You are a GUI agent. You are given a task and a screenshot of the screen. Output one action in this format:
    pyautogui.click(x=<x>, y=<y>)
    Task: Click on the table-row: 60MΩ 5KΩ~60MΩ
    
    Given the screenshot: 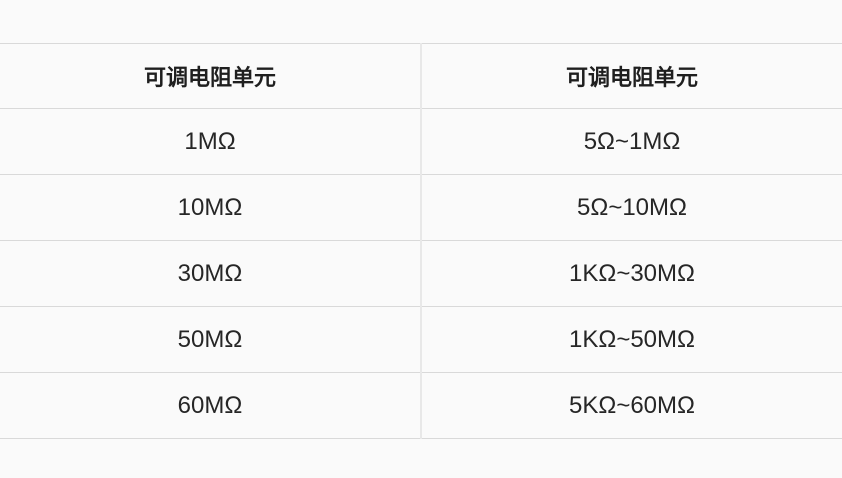 What is the action you would take?
    pyautogui.click(x=421, y=405)
    